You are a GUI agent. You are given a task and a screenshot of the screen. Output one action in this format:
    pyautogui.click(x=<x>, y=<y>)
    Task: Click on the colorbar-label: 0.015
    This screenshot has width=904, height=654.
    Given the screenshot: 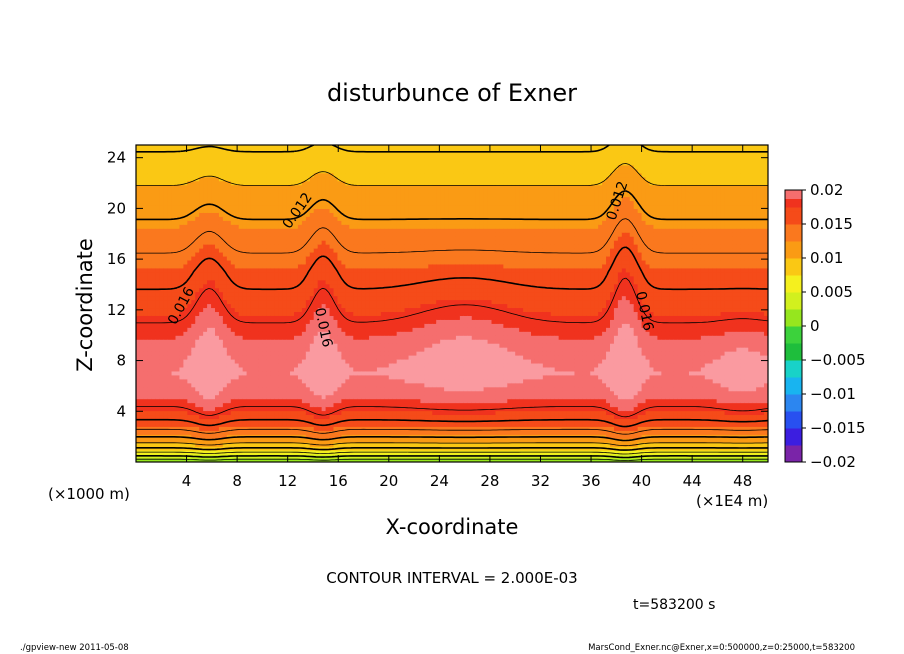 What is the action you would take?
    pyautogui.click(x=831, y=224)
    